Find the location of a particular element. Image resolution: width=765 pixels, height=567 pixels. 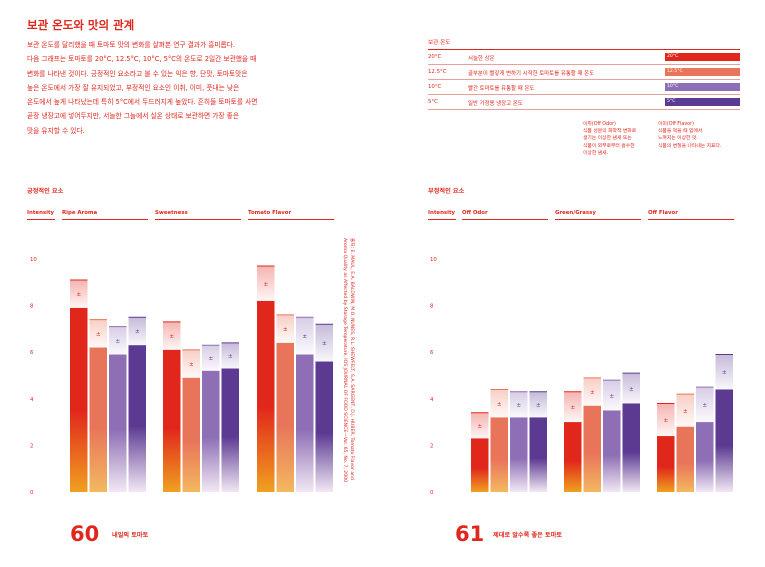

note-line: 식품이 외부로부터 흡수한 is located at coordinates (609, 146).